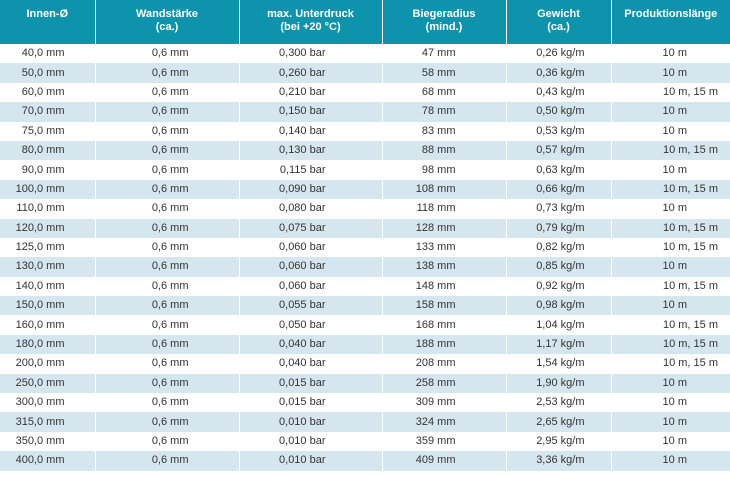  I want to click on header-max-vacuum: max. Unterdruck (bei +20 °C), so click(311, 22).